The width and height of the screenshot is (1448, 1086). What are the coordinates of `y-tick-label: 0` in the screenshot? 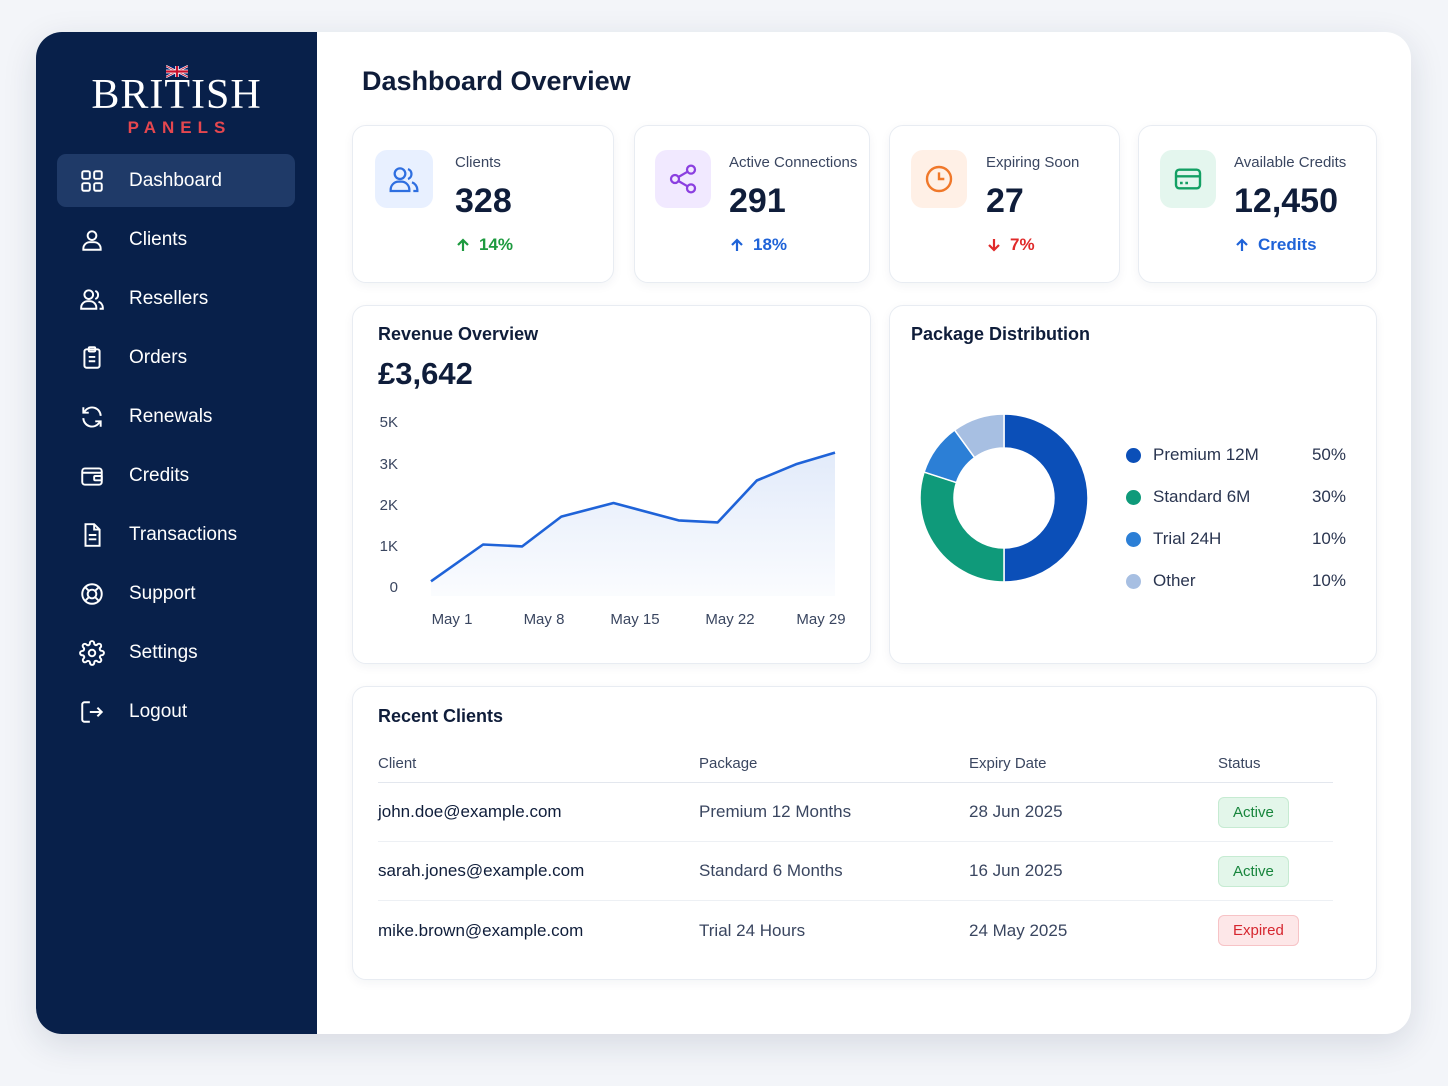 It's located at (394, 587).